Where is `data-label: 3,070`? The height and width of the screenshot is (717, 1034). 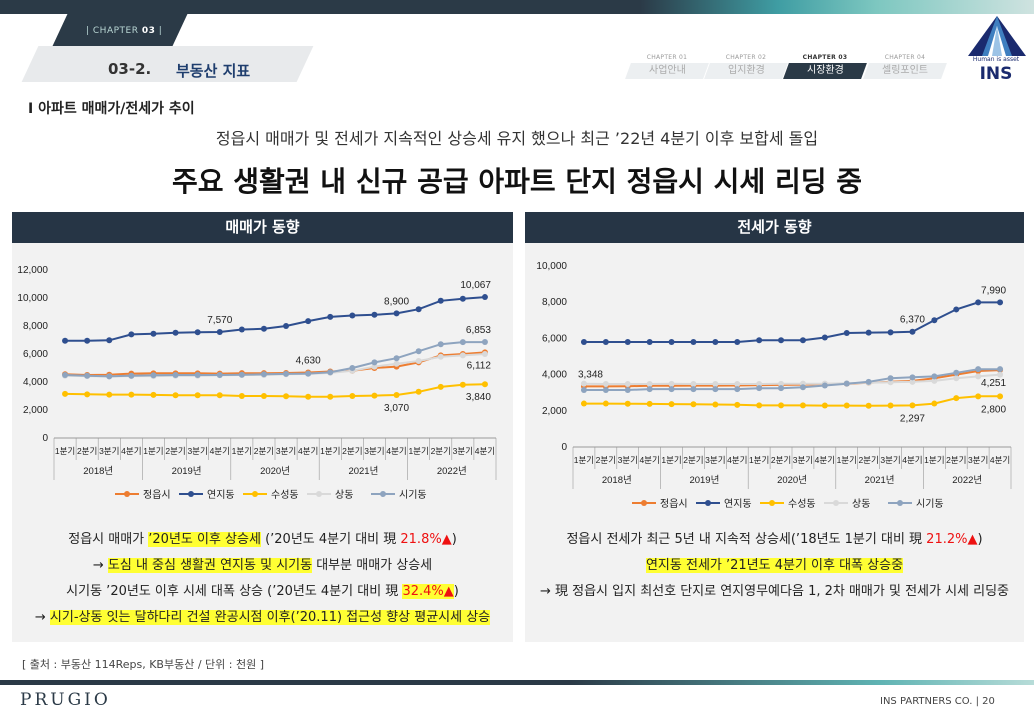 data-label: 3,070 is located at coordinates (396, 408).